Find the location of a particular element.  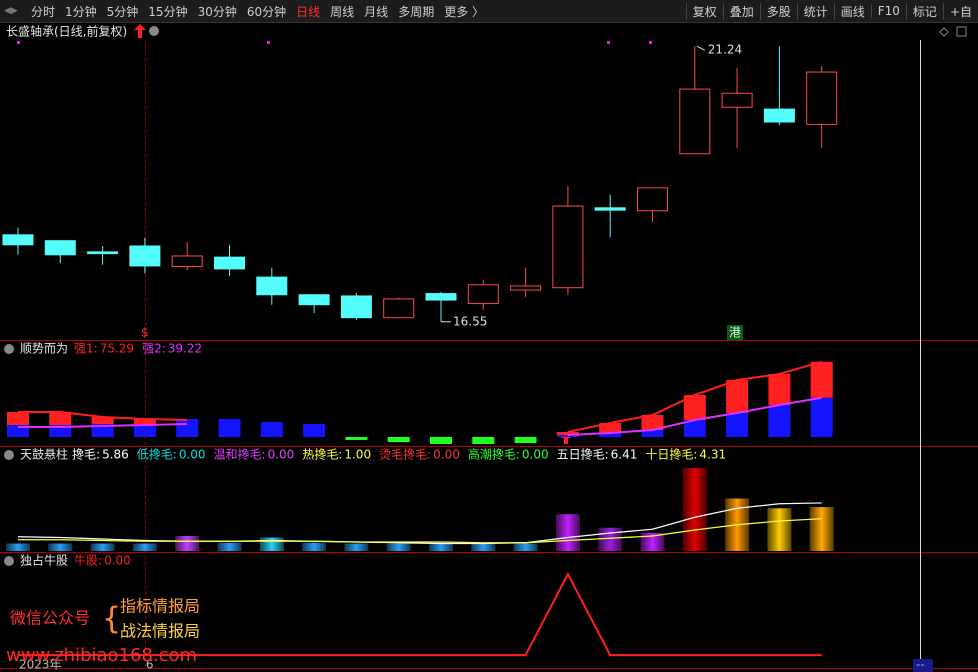

legend-text: 高潮搀毛: is located at coordinates (494, 454).